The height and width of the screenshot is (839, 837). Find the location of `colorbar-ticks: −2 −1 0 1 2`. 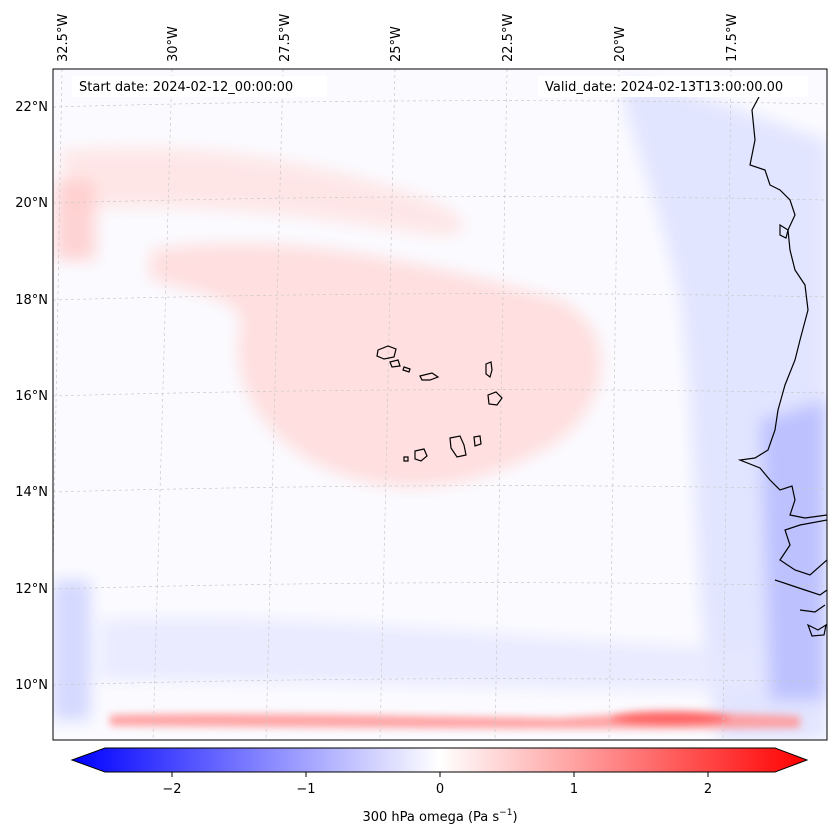

colorbar-ticks: −2 −1 0 1 2 is located at coordinates (437, 784).